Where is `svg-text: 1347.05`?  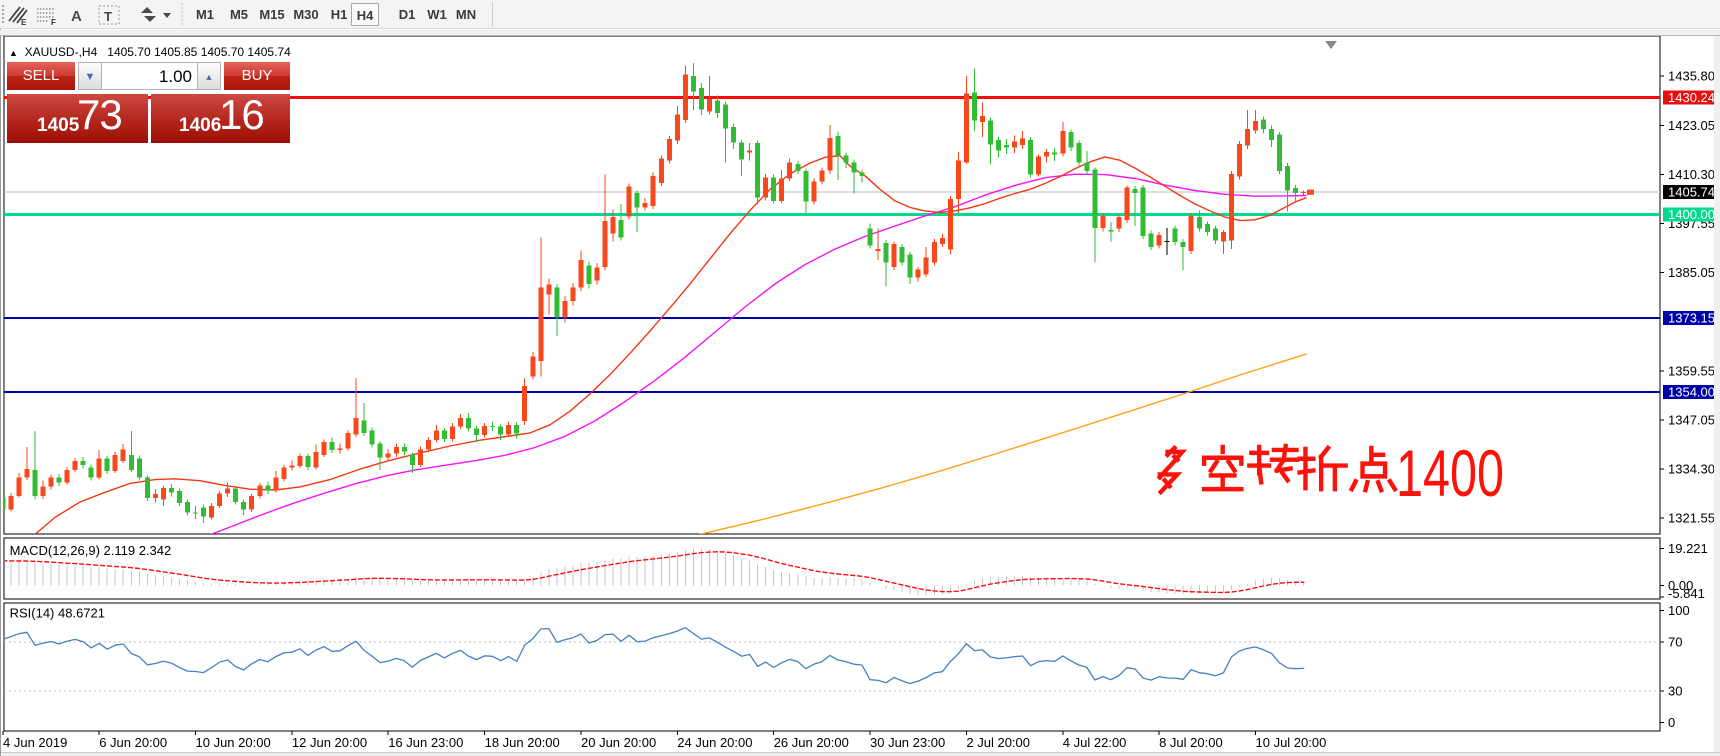
svg-text: 1347.05 is located at coordinates (1691, 419).